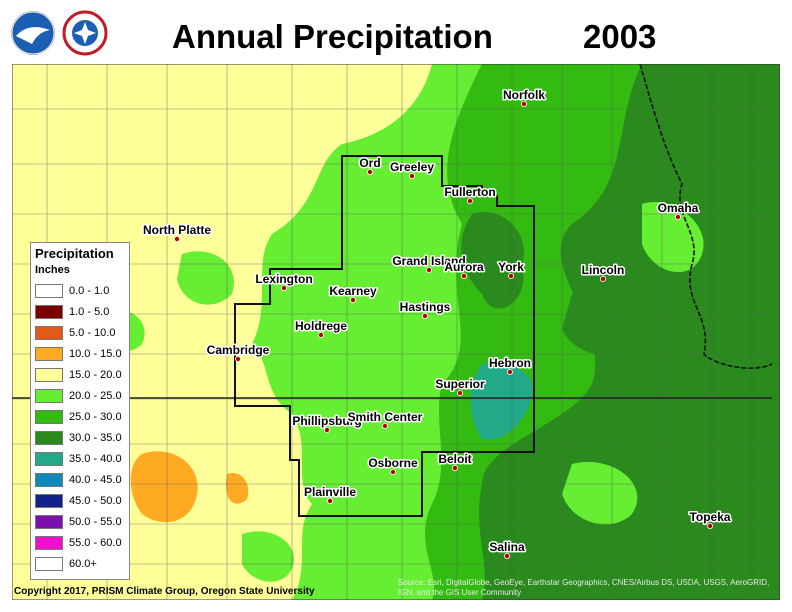 This screenshot has height=612, width=792. Describe the element at coordinates (177, 232) in the screenshot. I see `city-marker: North Platte` at that location.